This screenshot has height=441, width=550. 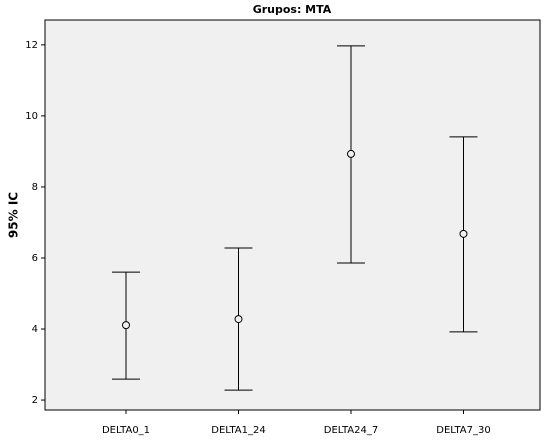 I want to click on x-tick-label: DELTA7_30, so click(x=463, y=430).